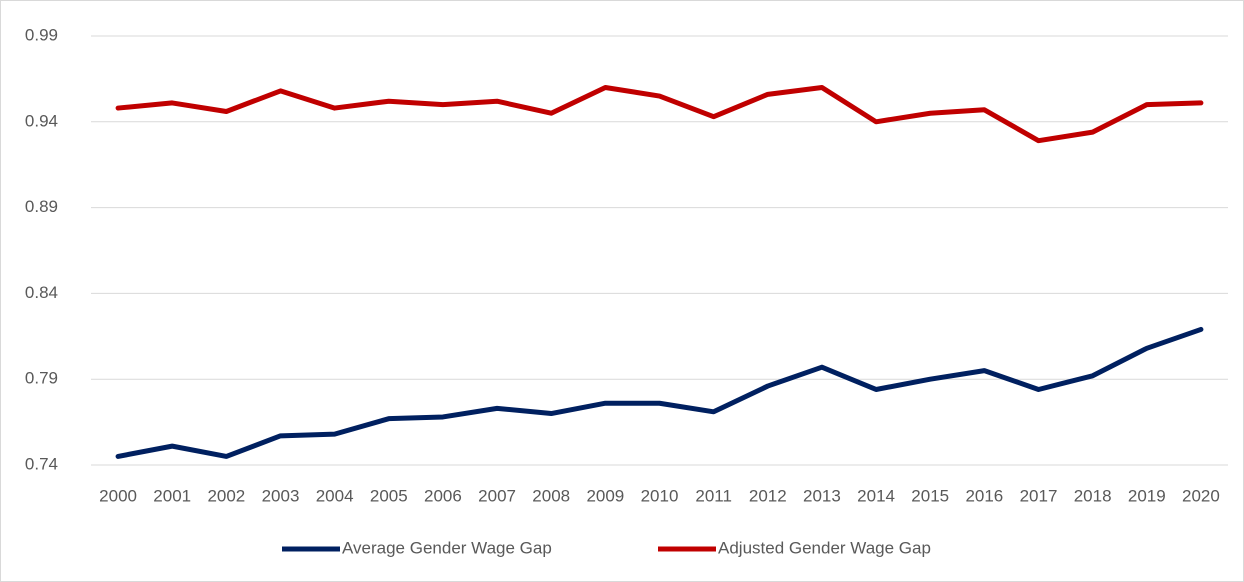 The image size is (1244, 582). What do you see at coordinates (659, 114) in the screenshot?
I see `series-line` at bounding box center [659, 114].